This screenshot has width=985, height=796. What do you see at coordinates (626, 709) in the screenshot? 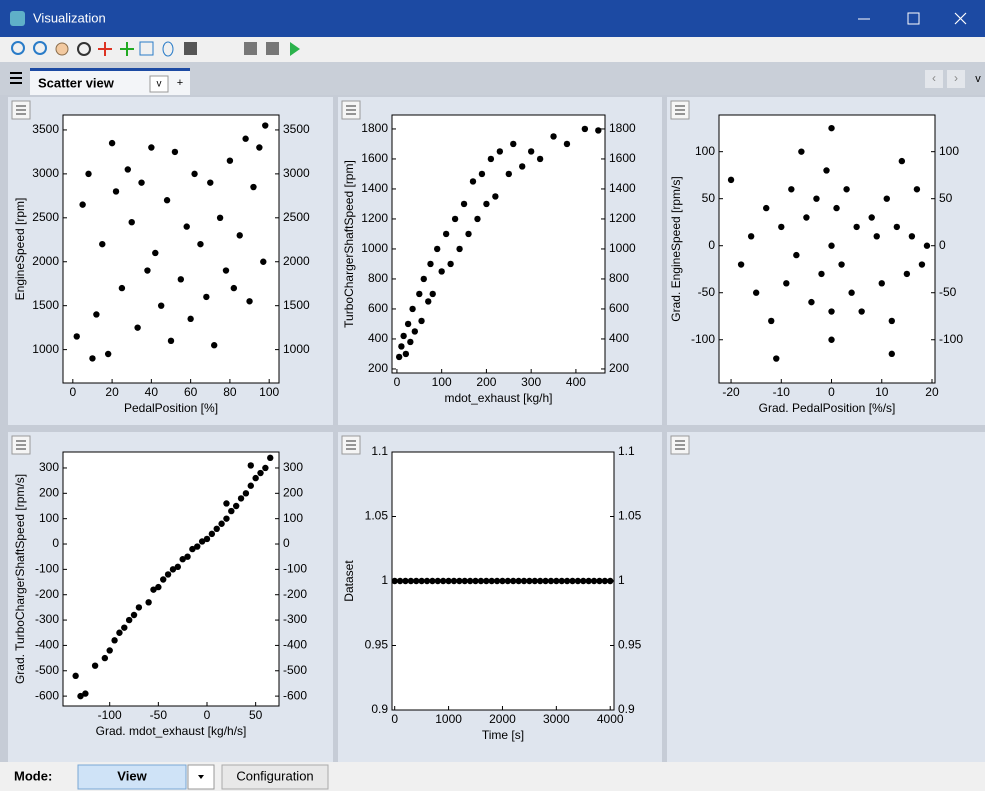
I see `y2-tick-label: 0.9` at bounding box center [626, 709].